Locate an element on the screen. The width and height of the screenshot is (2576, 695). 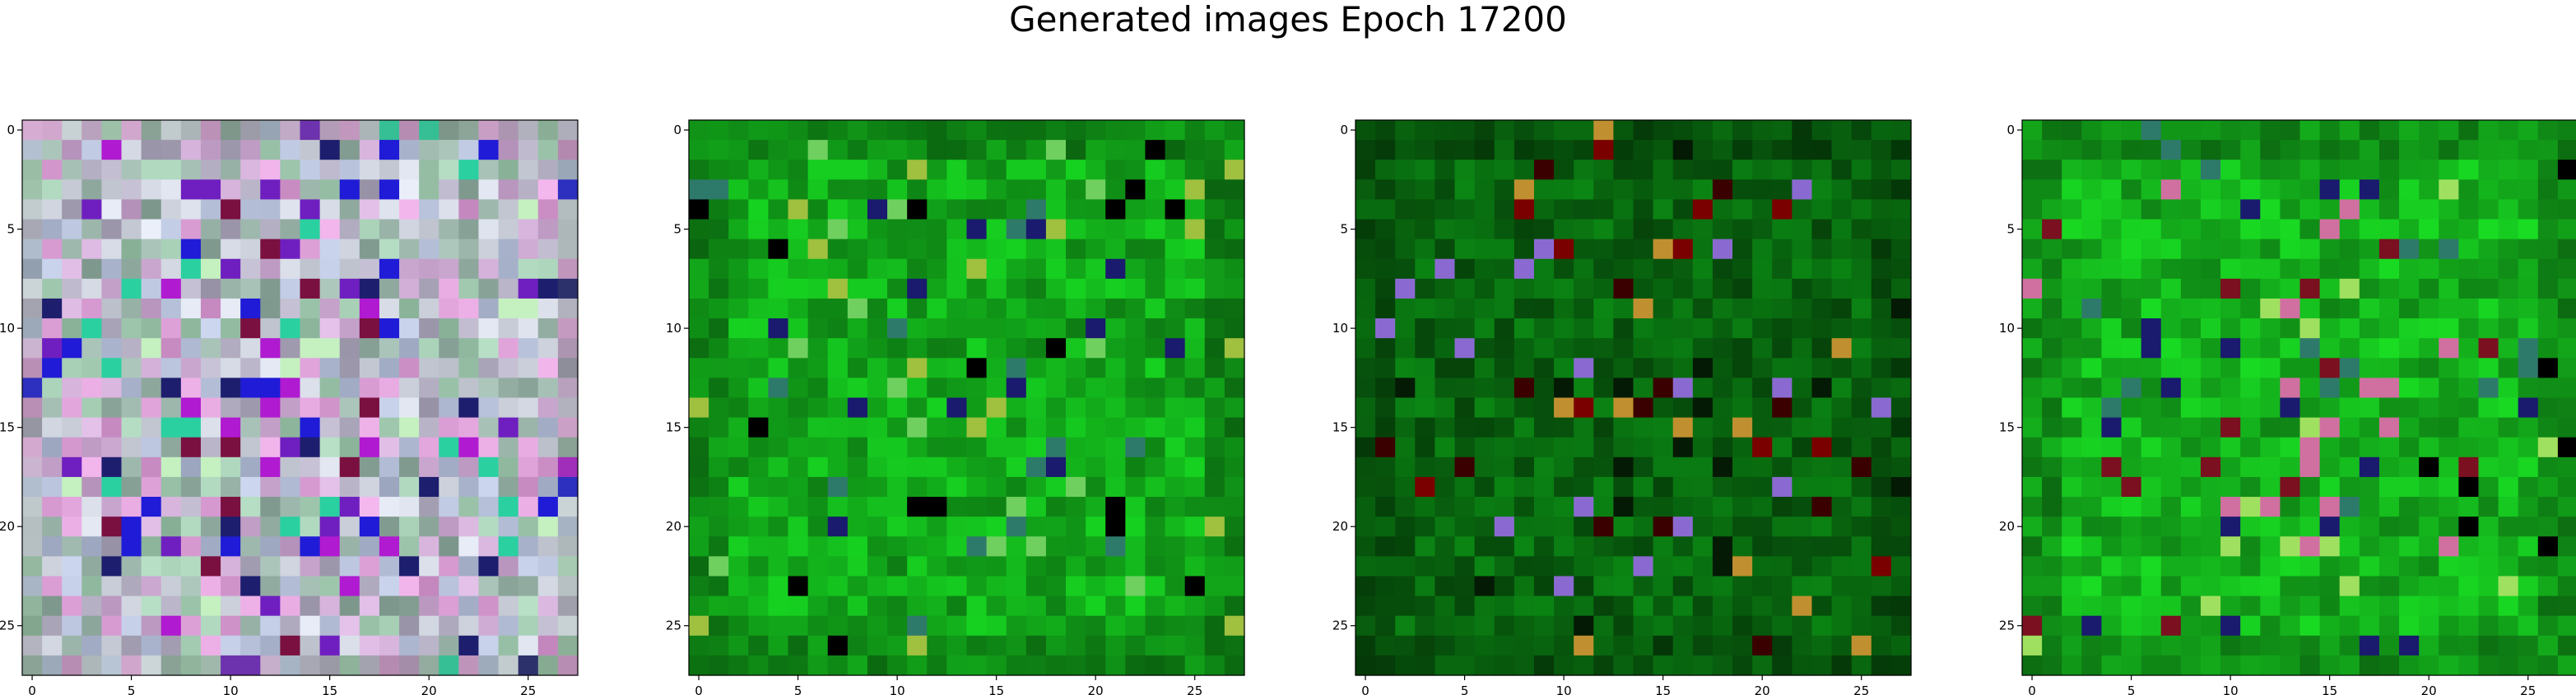
y-tick-label: 25 is located at coordinates (7, 626).